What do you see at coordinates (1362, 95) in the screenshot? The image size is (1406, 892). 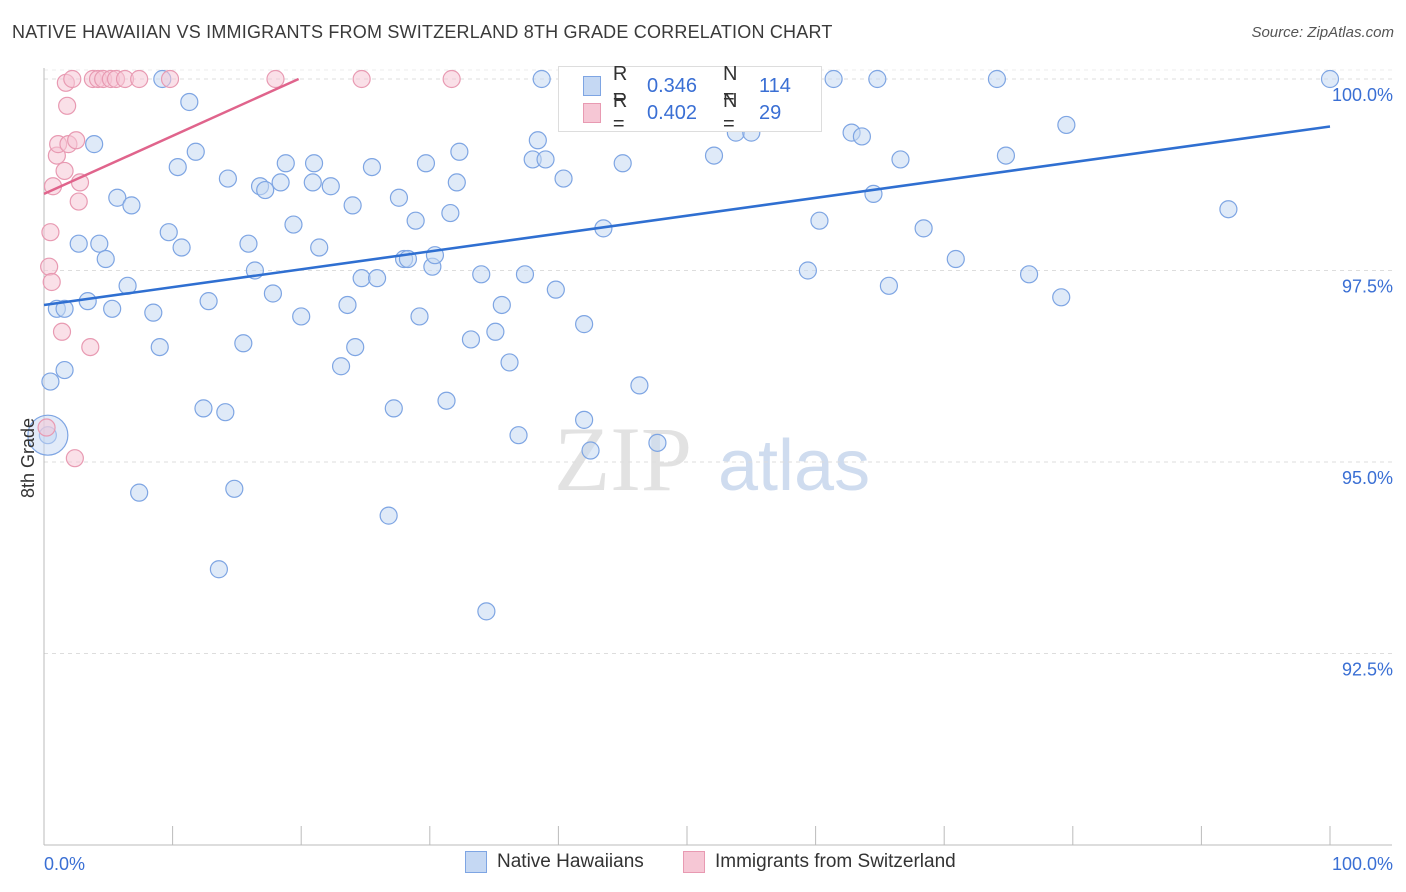 I see `y-tick-label: 100.0%` at bounding box center [1362, 95].